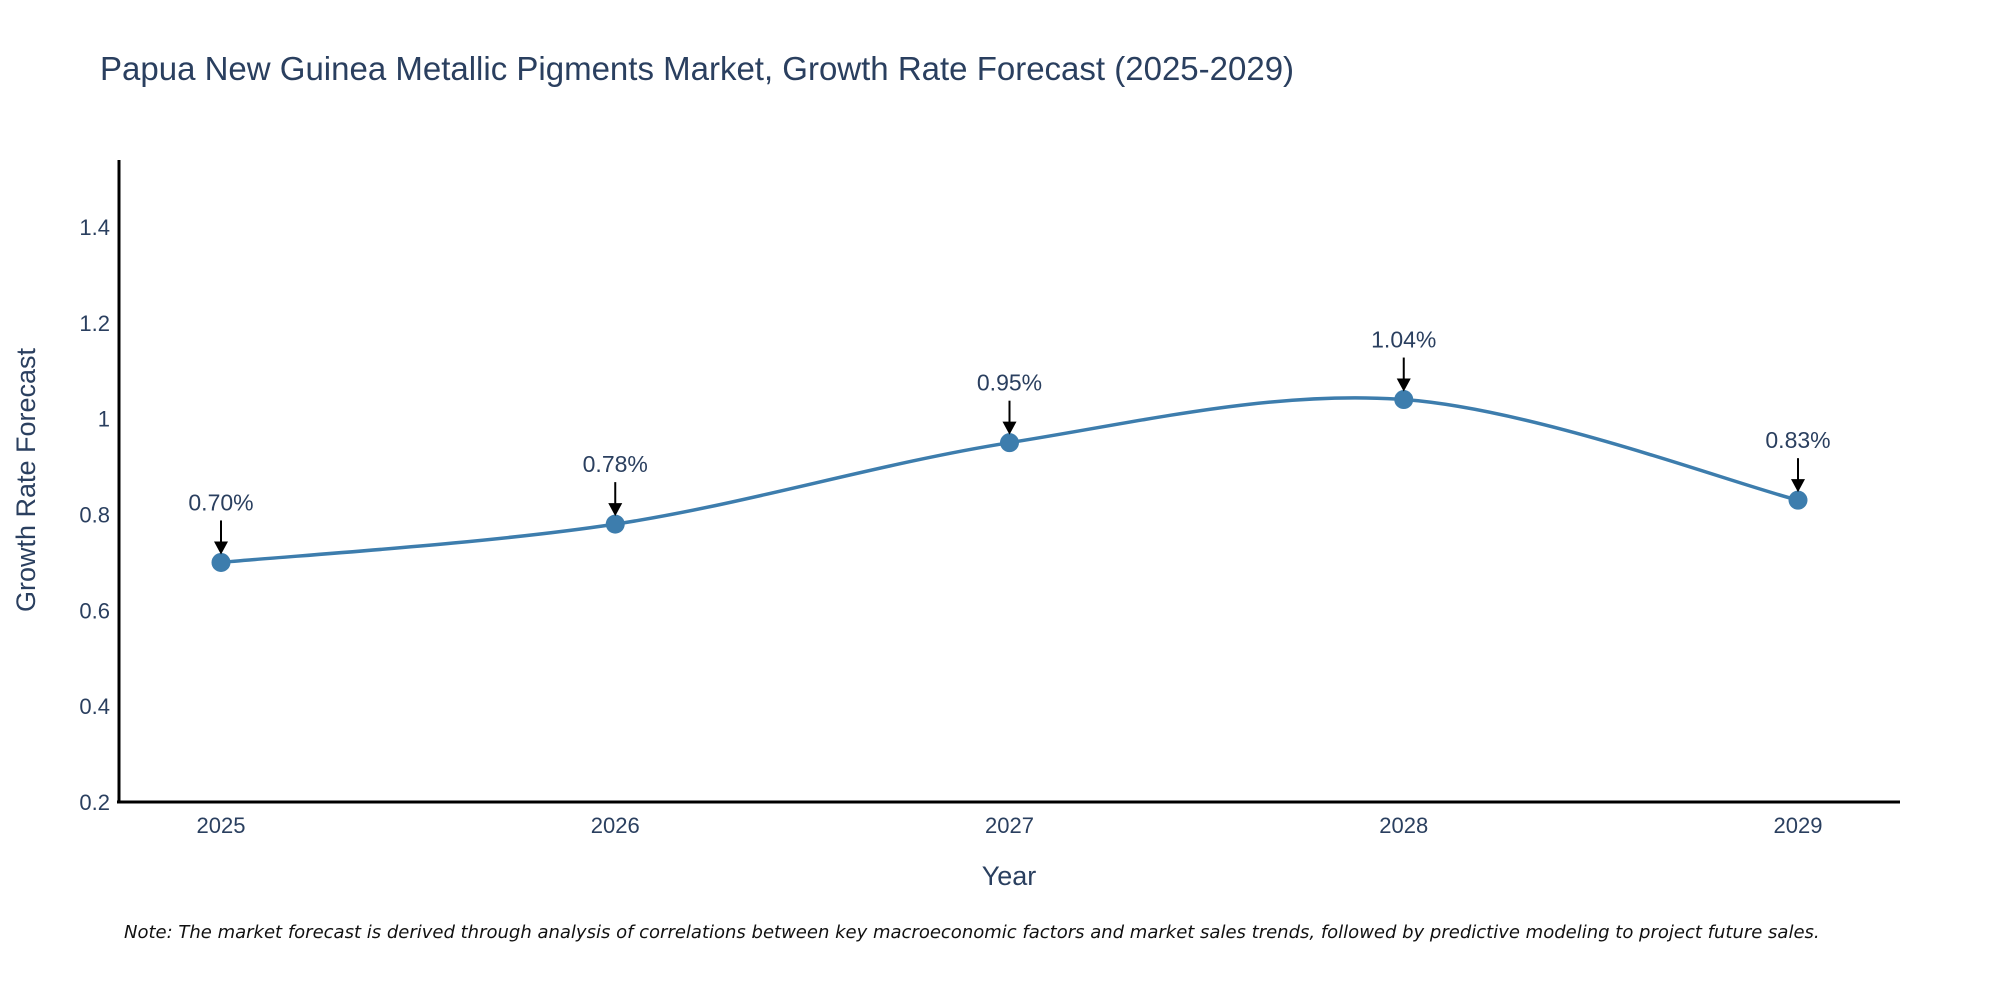 This screenshot has height=1000, width=2000. I want to click on x-tick-label: 2029, so click(1798, 825).